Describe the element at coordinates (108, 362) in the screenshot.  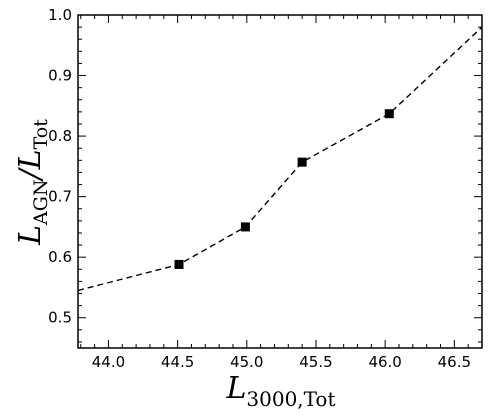
I see `x-tick-label: 44.0` at that location.